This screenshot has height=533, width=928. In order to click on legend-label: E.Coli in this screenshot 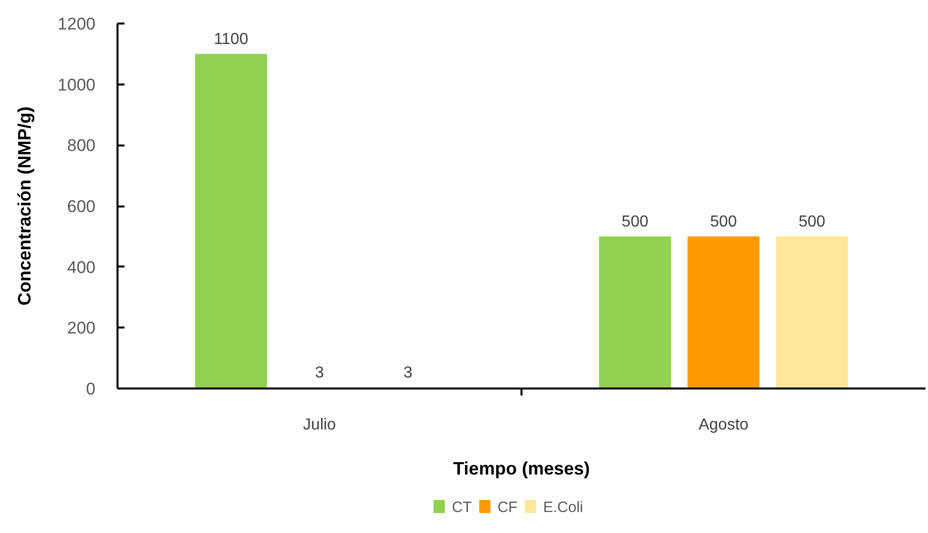, I will do `click(563, 507)`.